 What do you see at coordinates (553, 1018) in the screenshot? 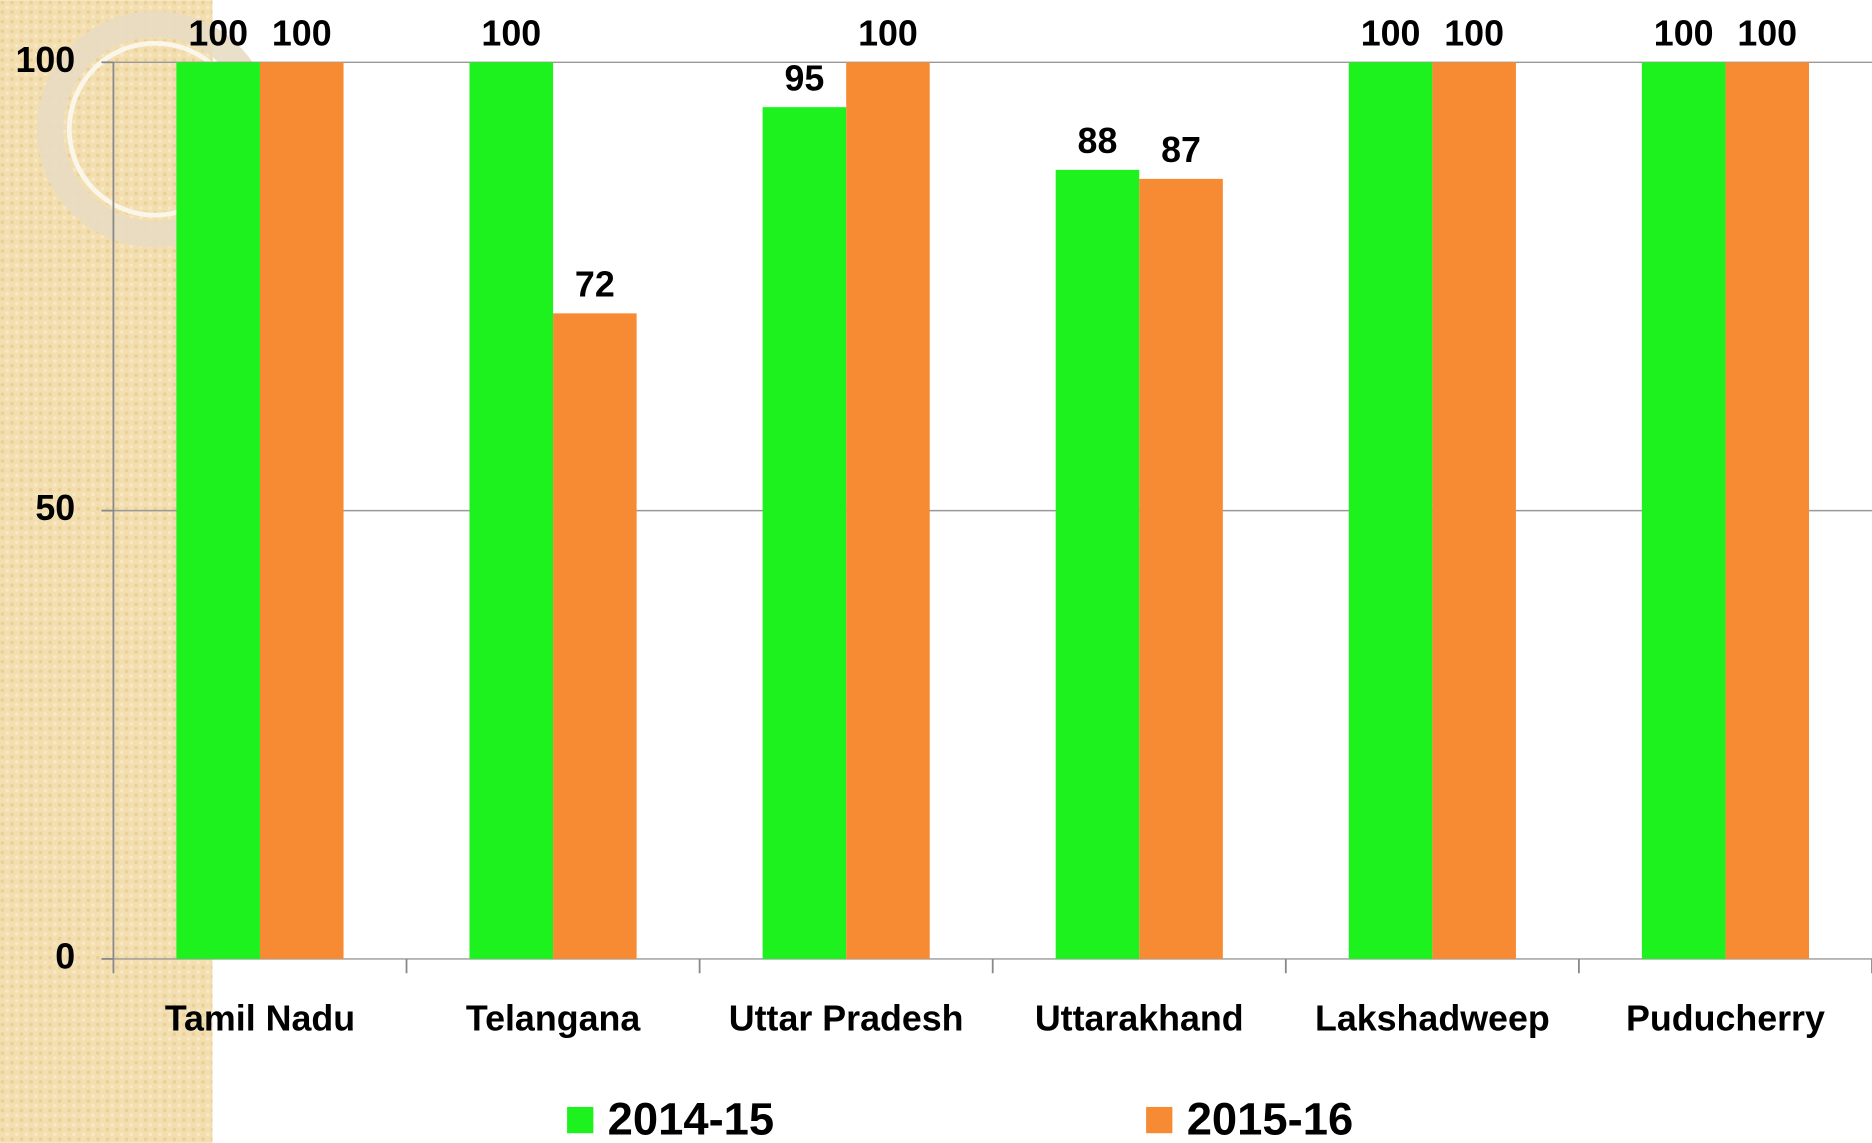
I see `x-tick-label: Telangana` at bounding box center [553, 1018].